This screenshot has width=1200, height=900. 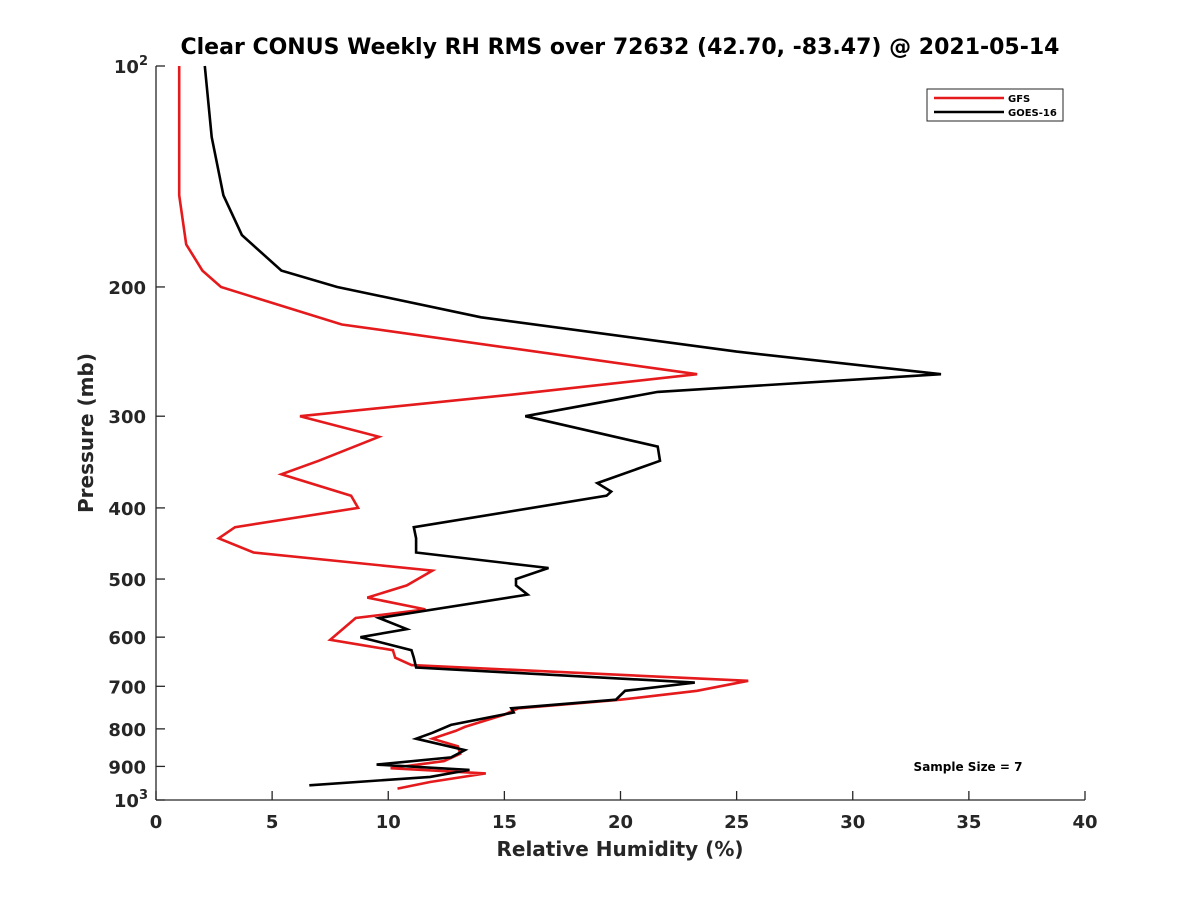 What do you see at coordinates (127, 730) in the screenshot?
I see `y-tick-label: 800` at bounding box center [127, 730].